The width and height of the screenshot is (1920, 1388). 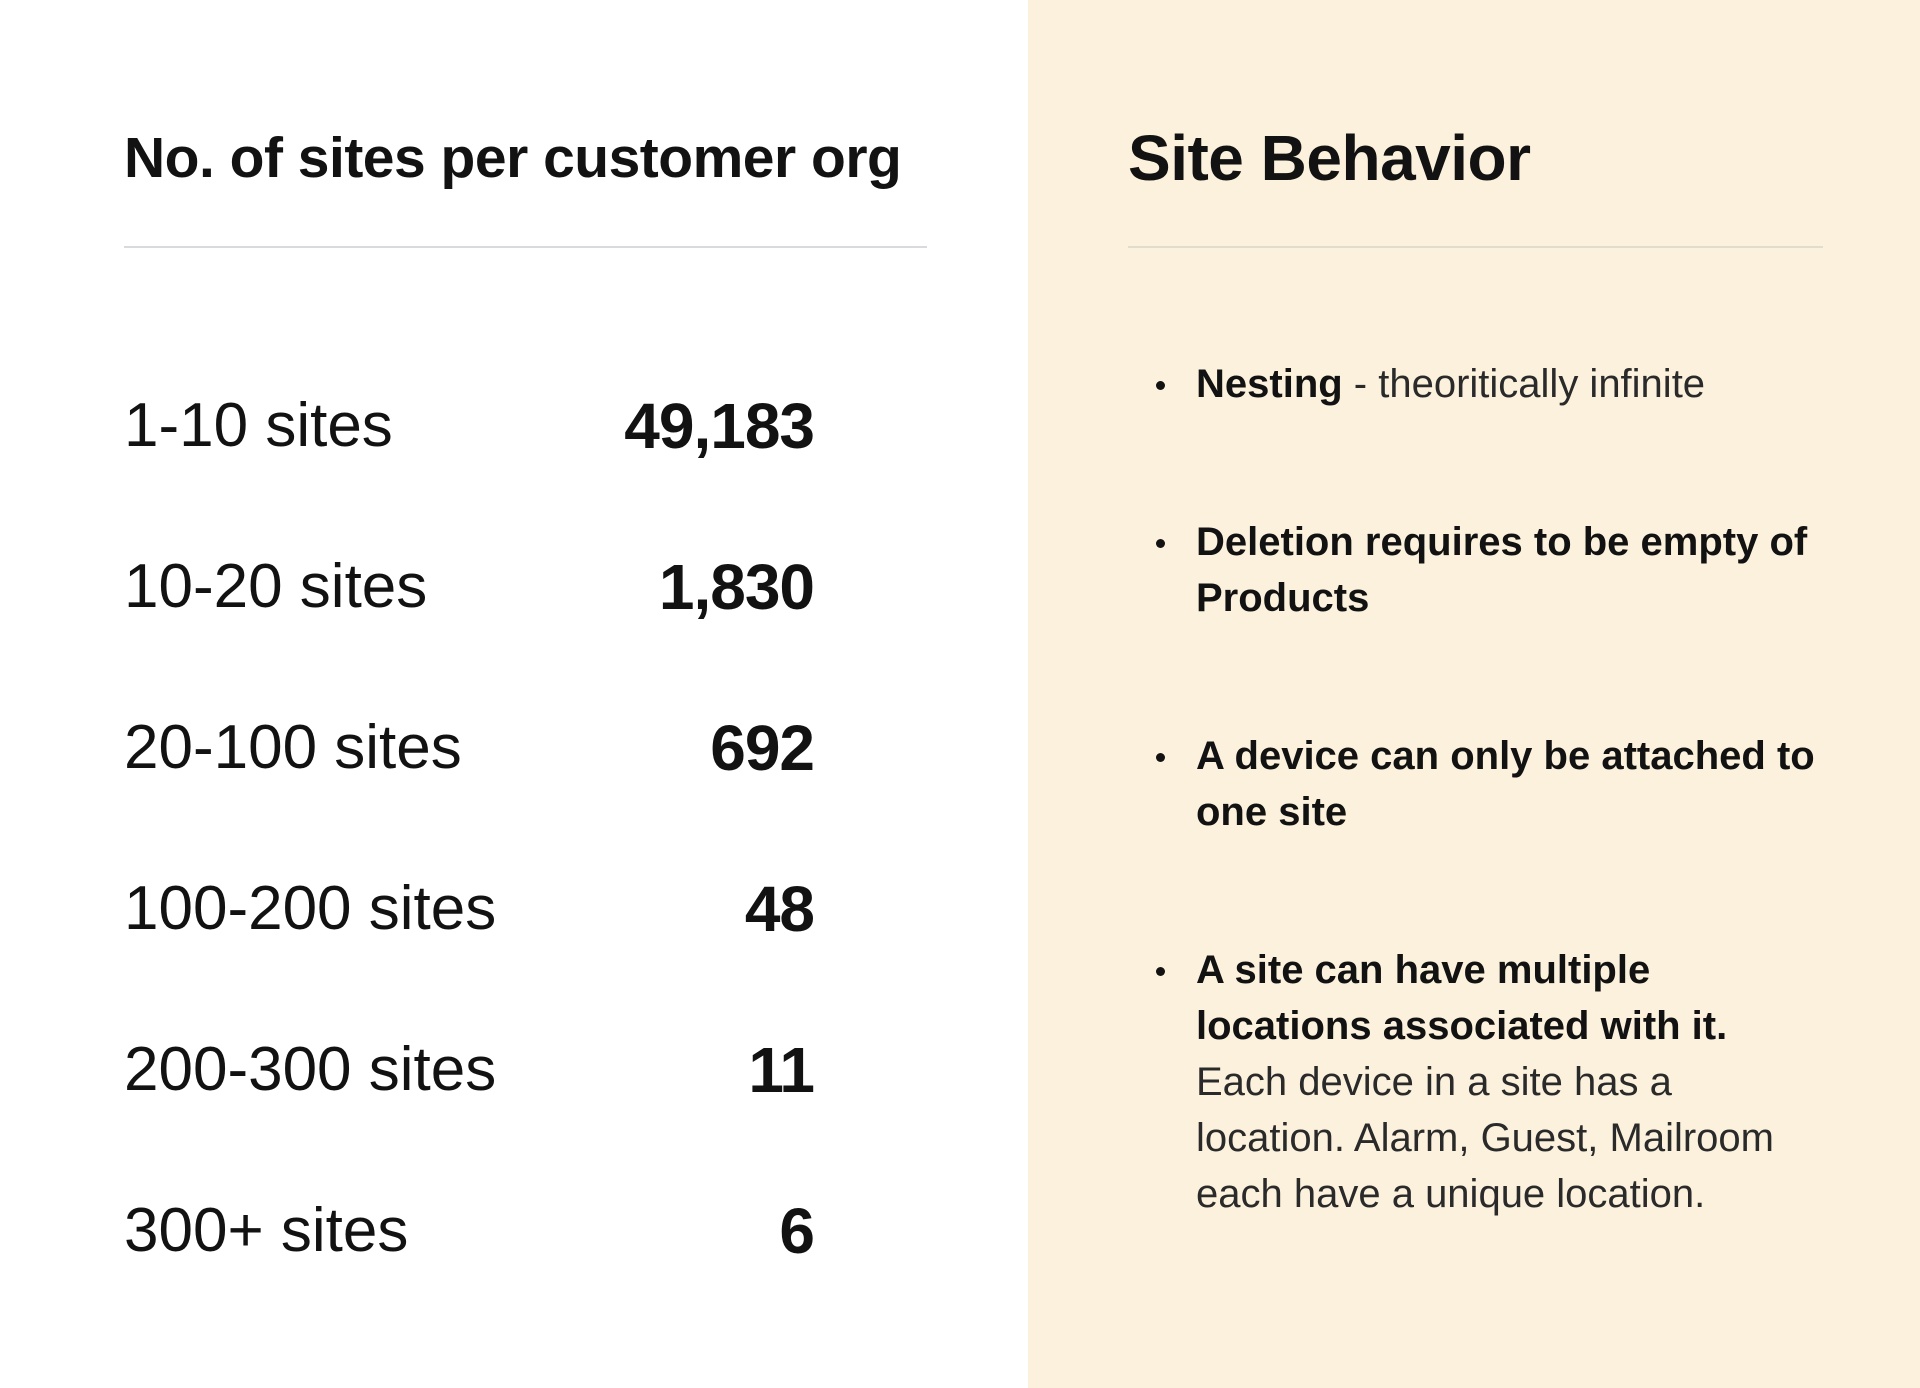 I want to click on site-count-value: 48, so click(x=779, y=908).